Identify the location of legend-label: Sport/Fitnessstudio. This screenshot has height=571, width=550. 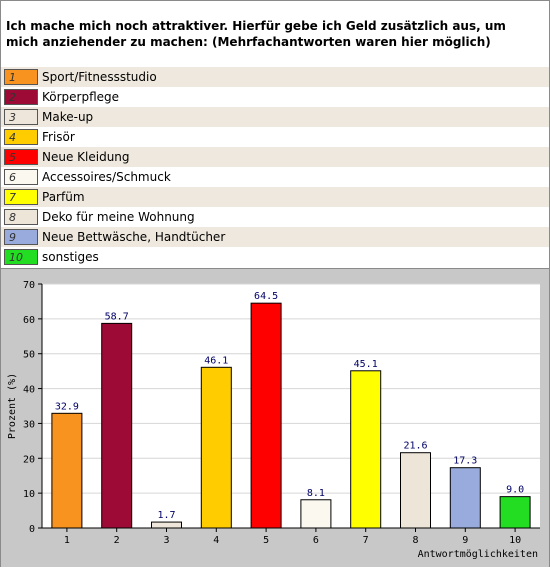
(99, 77).